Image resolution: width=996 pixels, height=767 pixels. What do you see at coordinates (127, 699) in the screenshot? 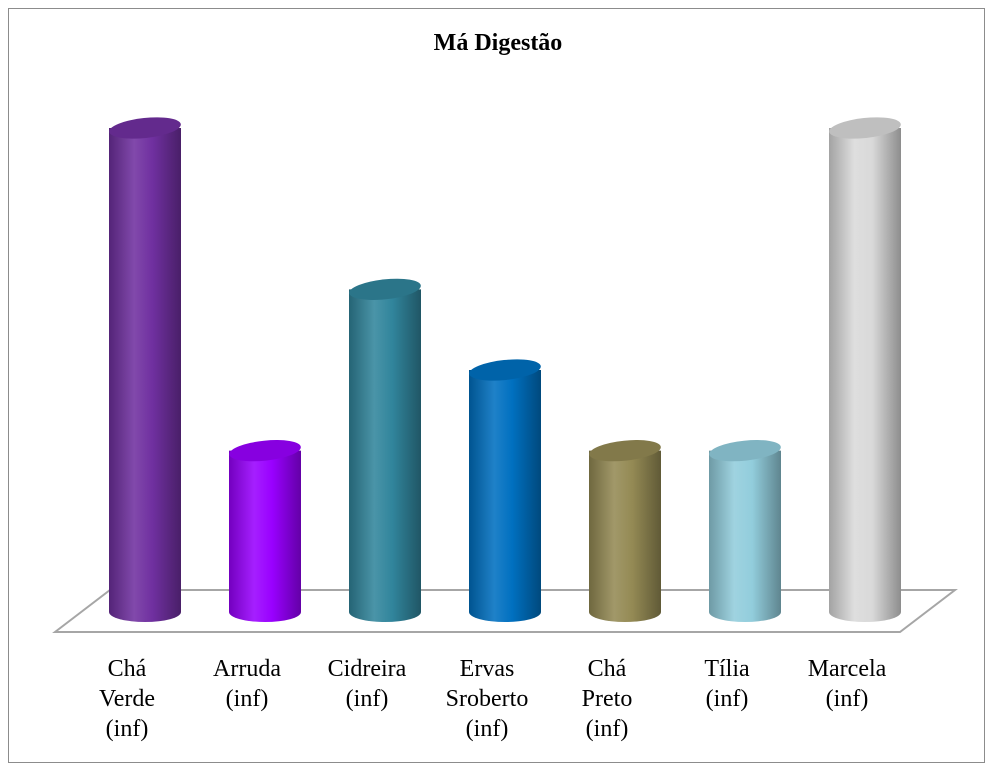
I see `x-tick-label: Chá Verde (inf)` at bounding box center [127, 699].